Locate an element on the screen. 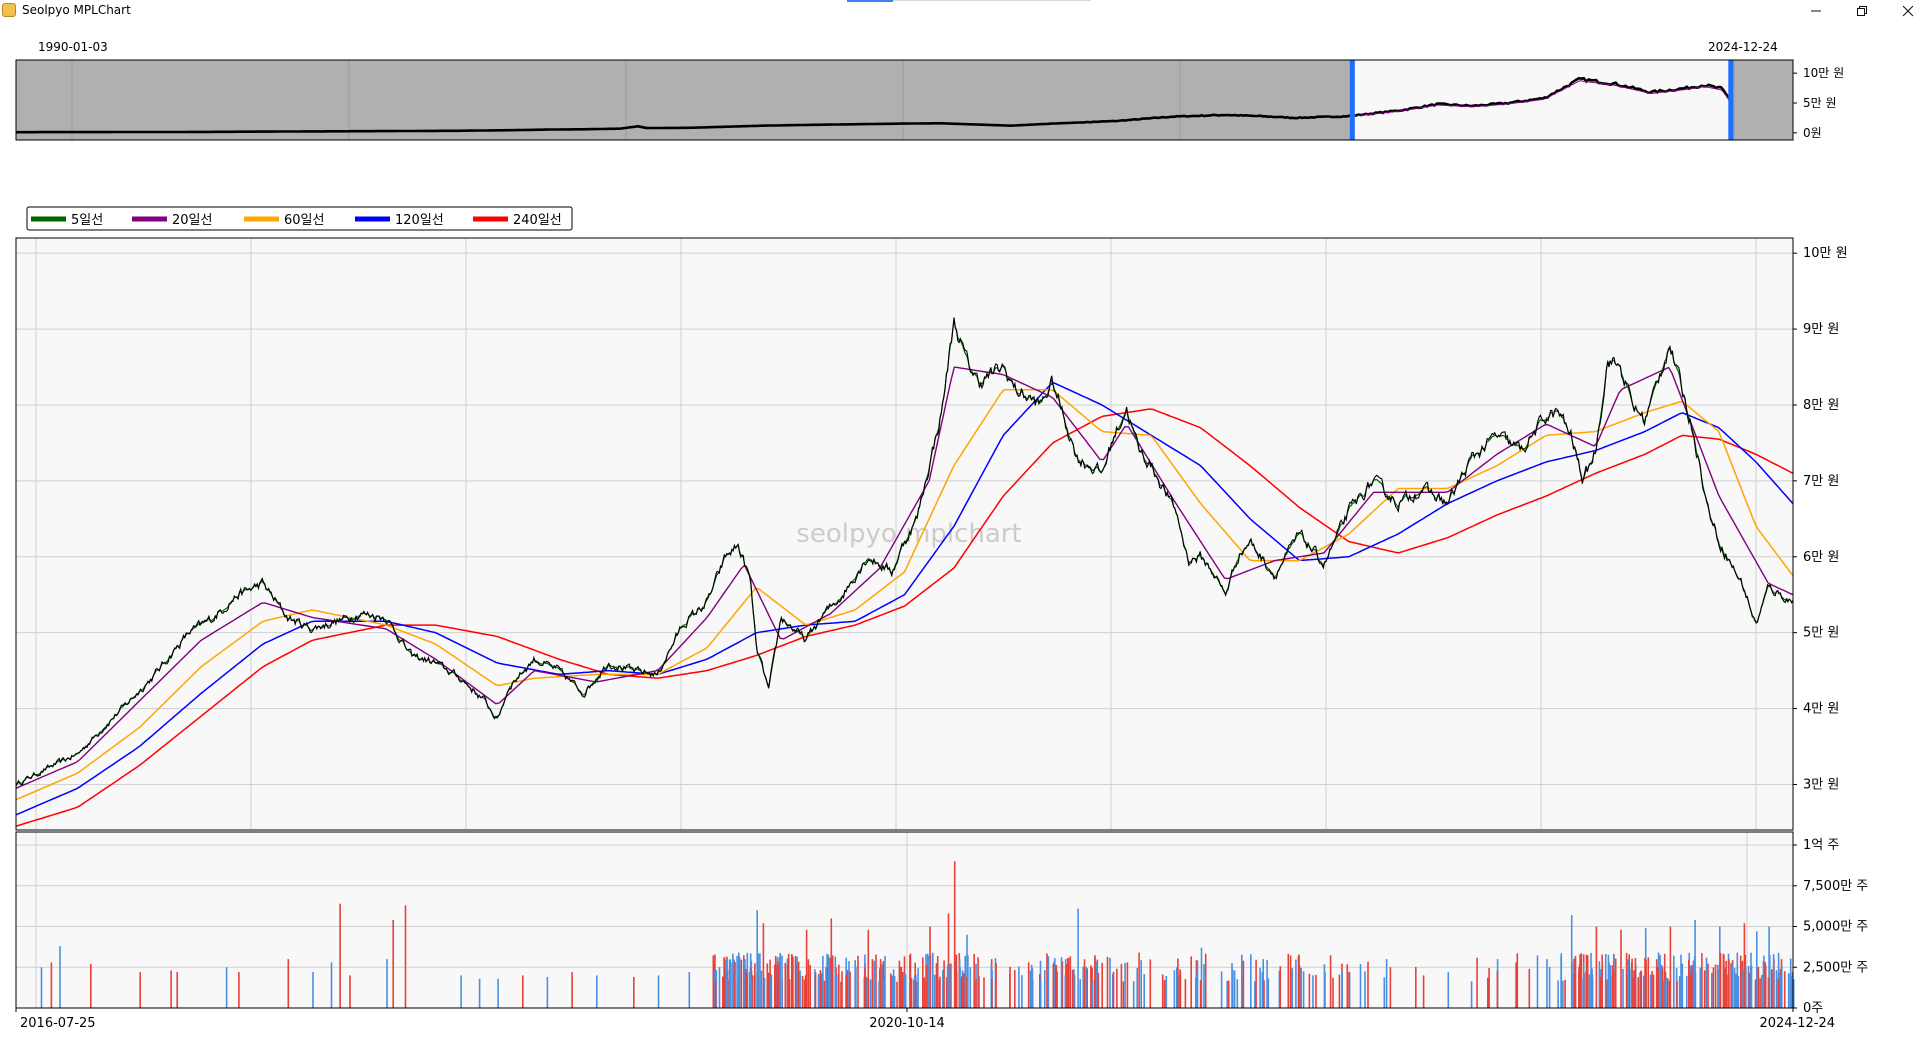  close-button is located at coordinates (1902, 11).